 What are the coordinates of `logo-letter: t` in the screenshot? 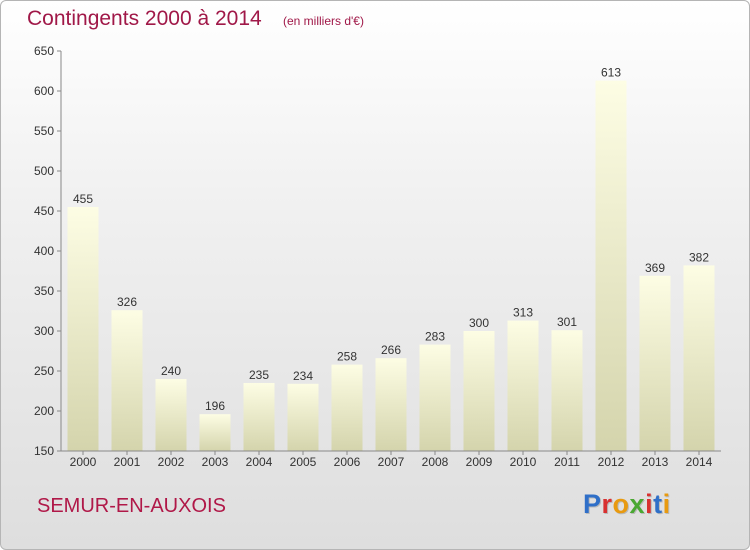 It's located at (658, 504).